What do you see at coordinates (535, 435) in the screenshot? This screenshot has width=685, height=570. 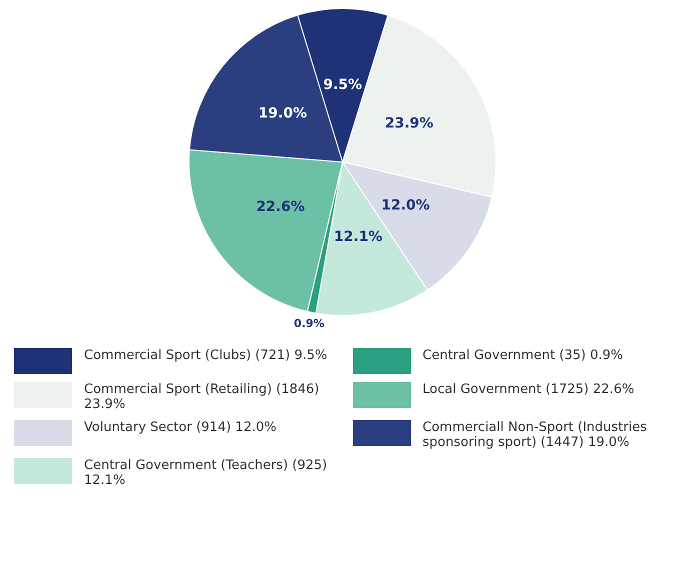 I see `legend-label: Commerciall Non-Sport (Industries sponsoring sport) (1447) 19.0%` at bounding box center [535, 435].